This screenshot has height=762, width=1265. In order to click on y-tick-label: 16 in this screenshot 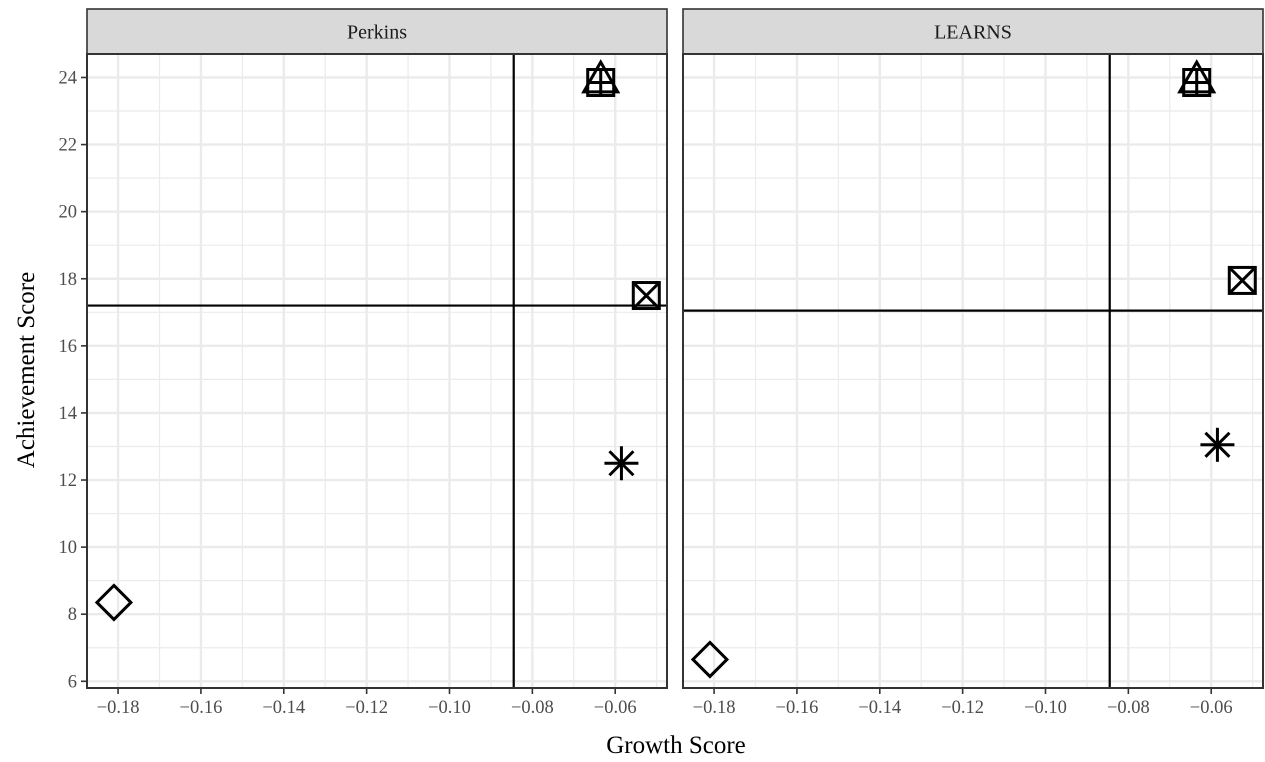, I will do `click(68, 347)`.